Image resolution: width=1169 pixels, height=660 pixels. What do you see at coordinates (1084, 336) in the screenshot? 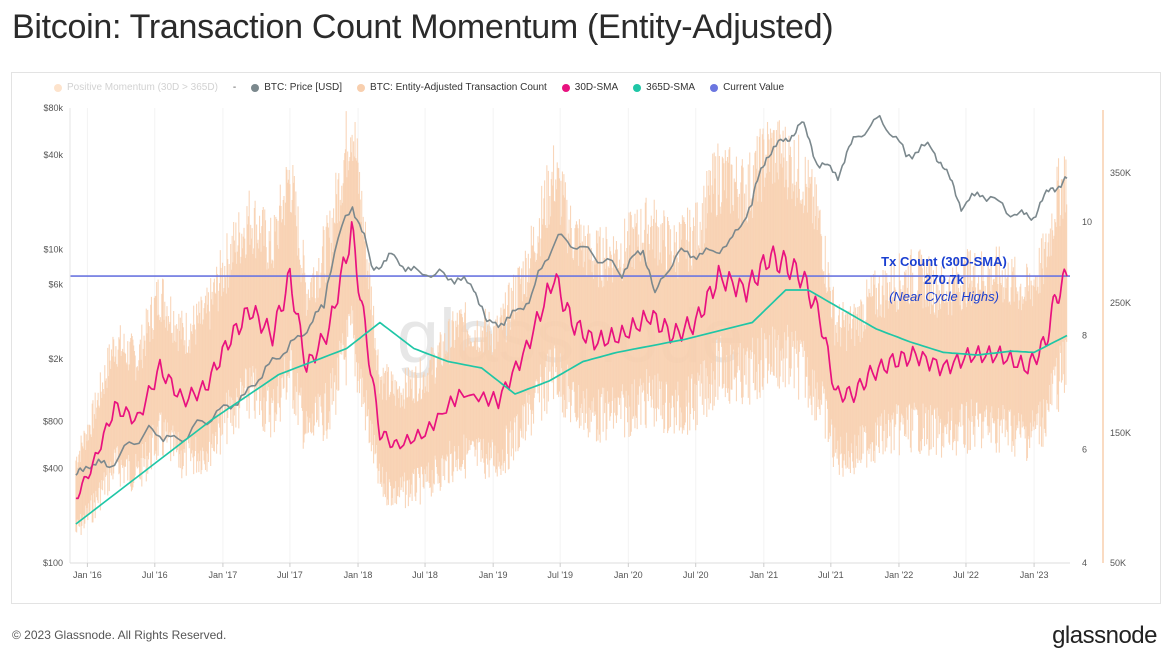
I see `y-right-inner-tick-label: 8` at bounding box center [1084, 336].